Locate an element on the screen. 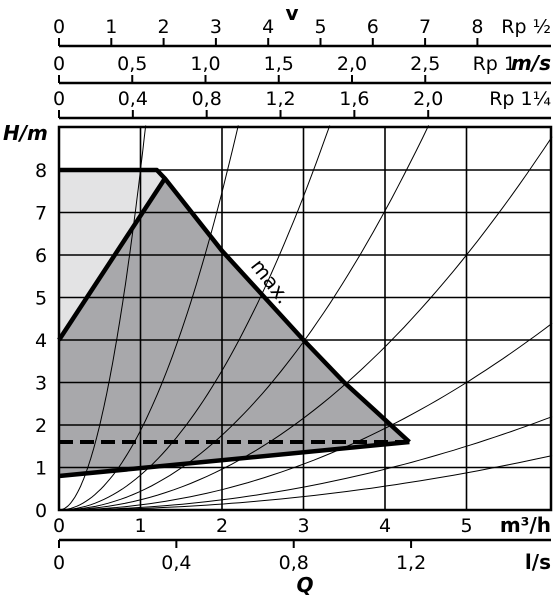 This screenshot has width=555, height=600. y-tick-label: 5 is located at coordinates (41, 299).